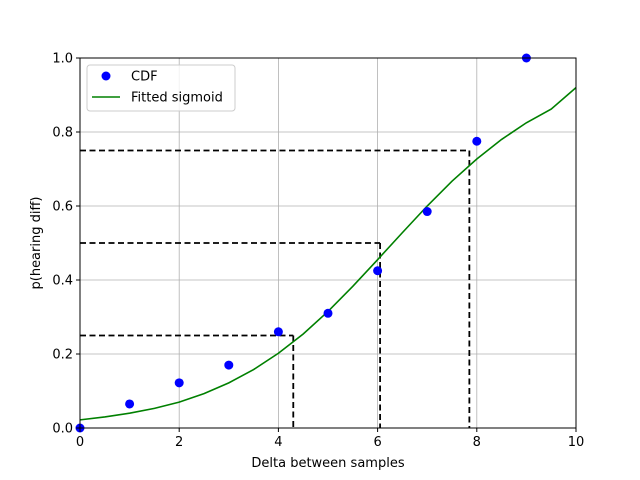  I want to click on legend: CDF Fitted sigmoid, so click(161, 88).